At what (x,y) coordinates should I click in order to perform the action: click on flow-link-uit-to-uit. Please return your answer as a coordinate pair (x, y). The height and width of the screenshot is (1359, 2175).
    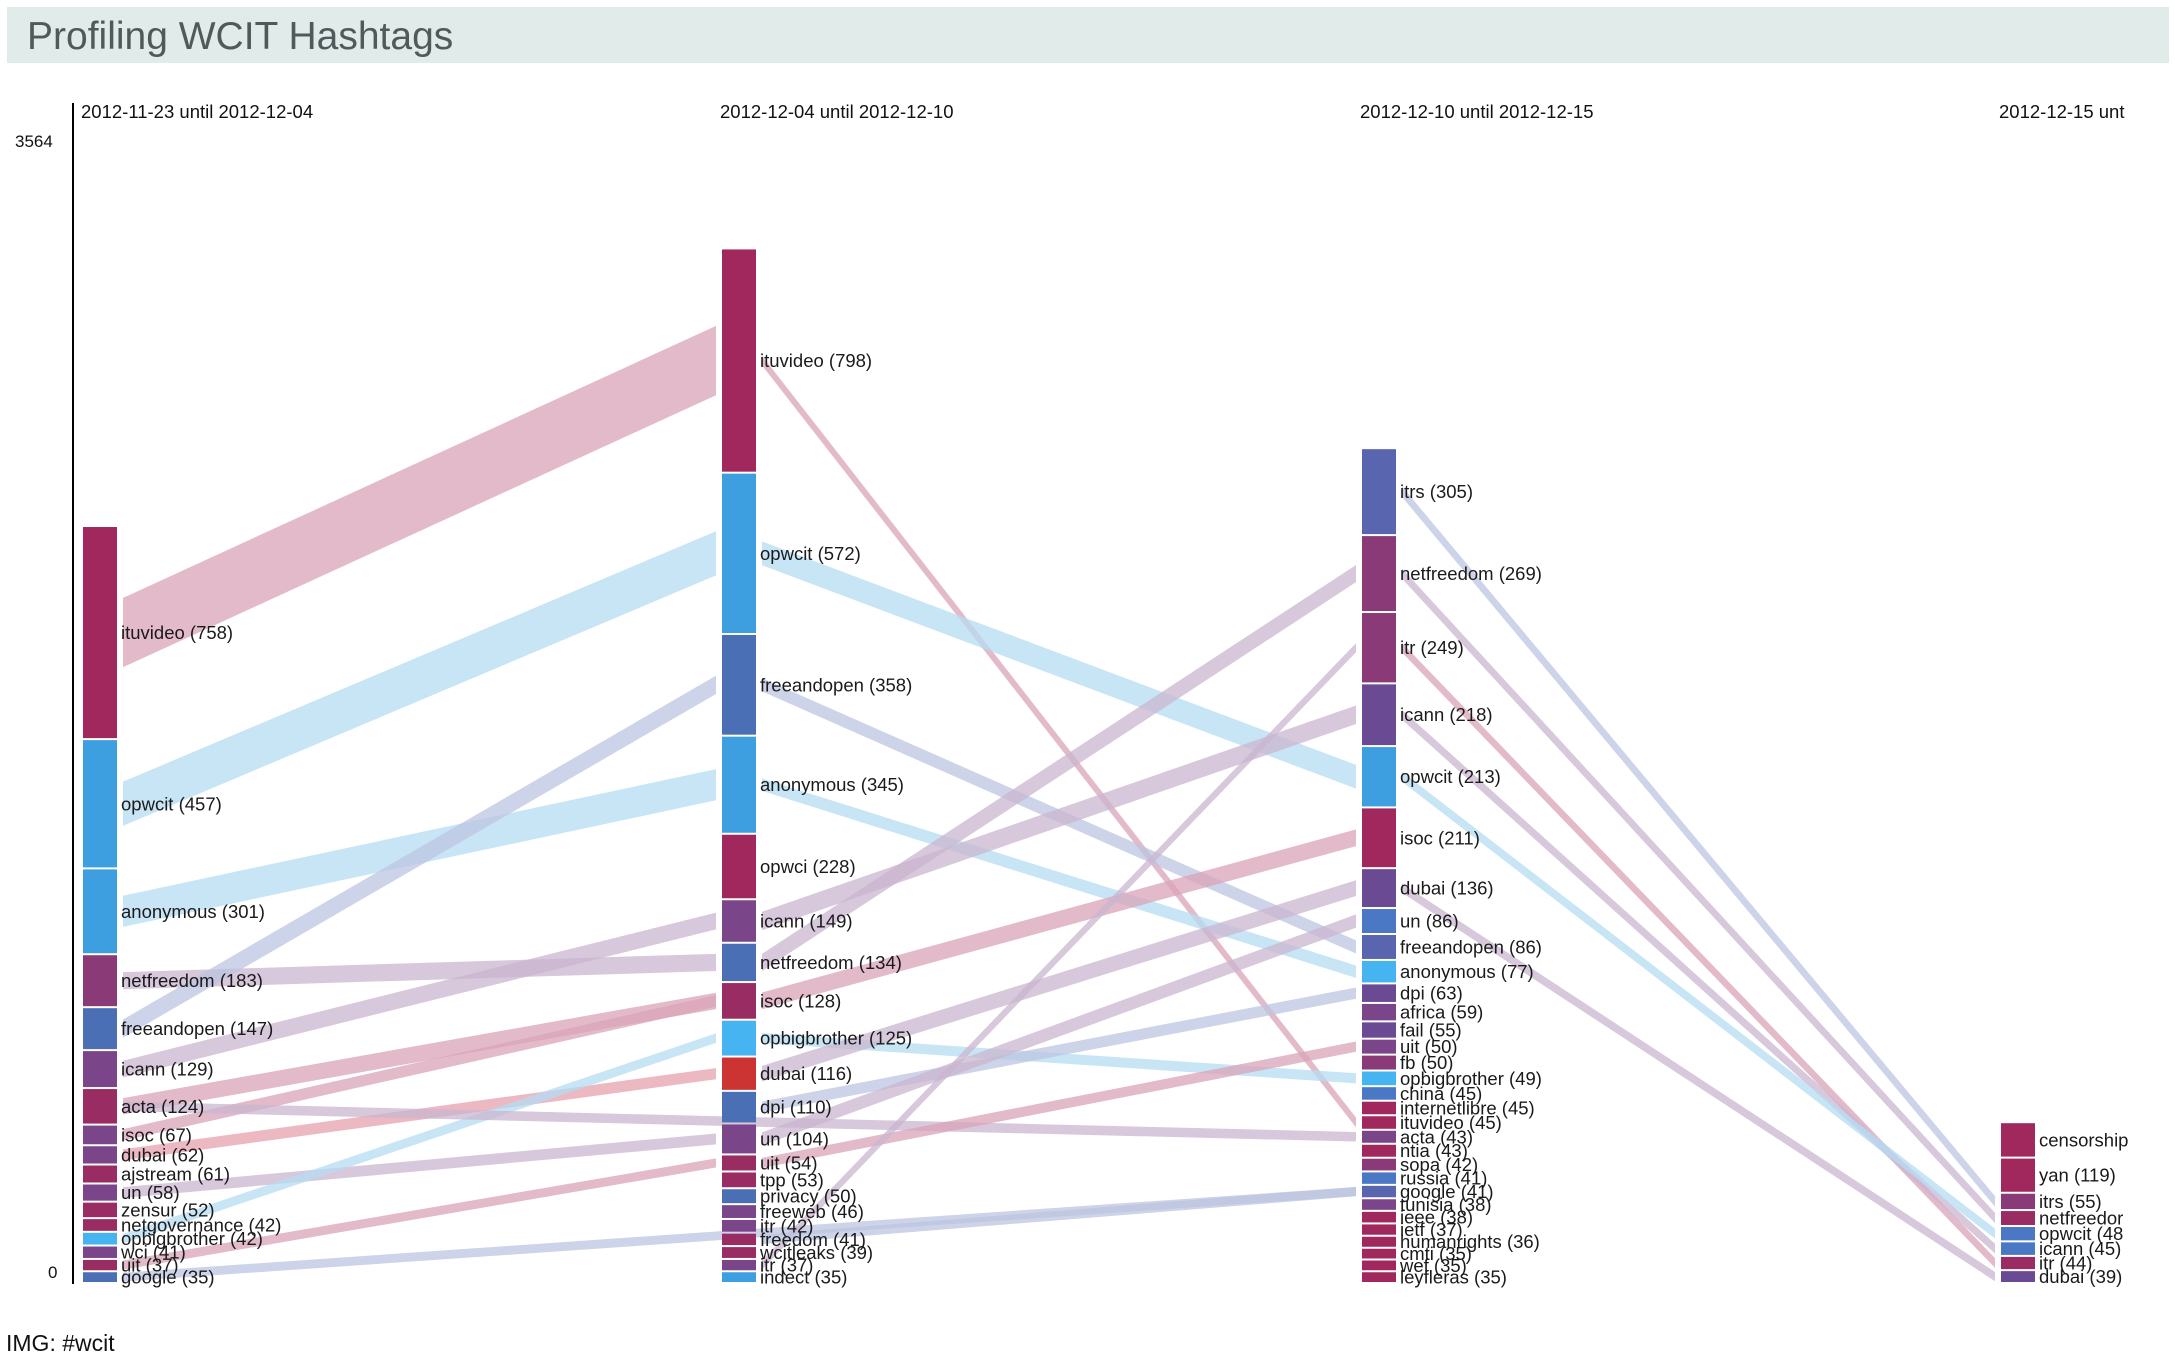
    Looking at the image, I should click on (1059, 1105).